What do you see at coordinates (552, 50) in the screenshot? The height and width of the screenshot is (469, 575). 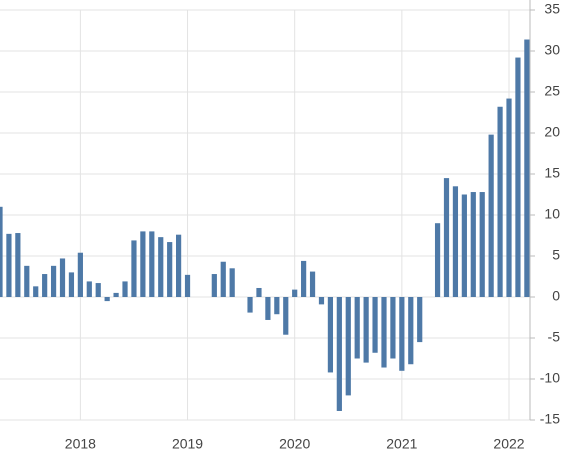 I see `y-tick-label: 30` at bounding box center [552, 50].